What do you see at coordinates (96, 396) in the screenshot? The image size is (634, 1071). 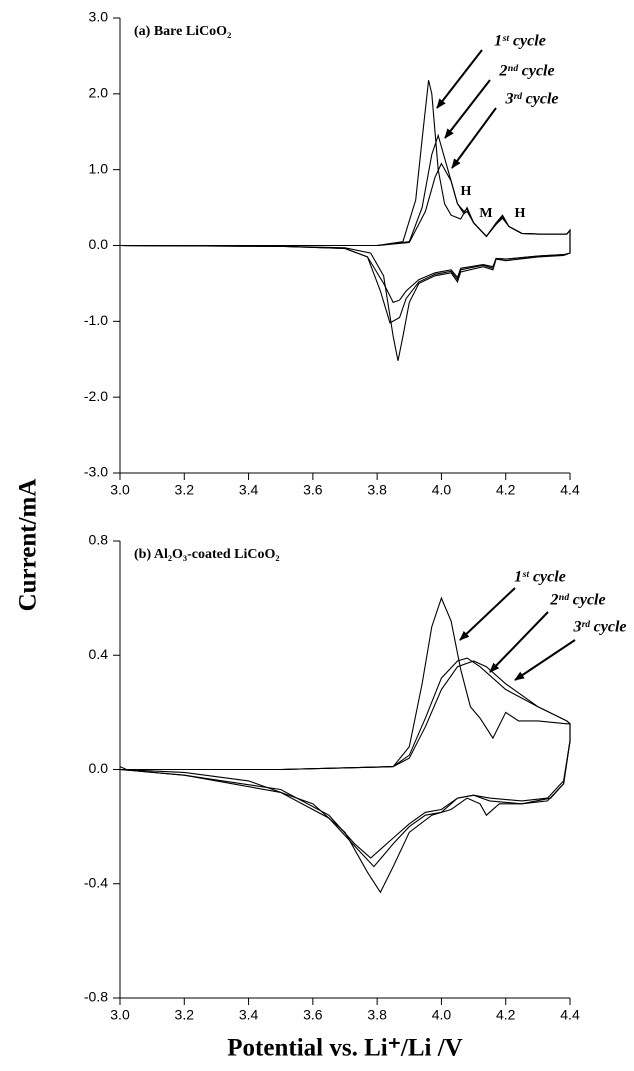 I see `y-tick-label: -2.0` at bounding box center [96, 396].